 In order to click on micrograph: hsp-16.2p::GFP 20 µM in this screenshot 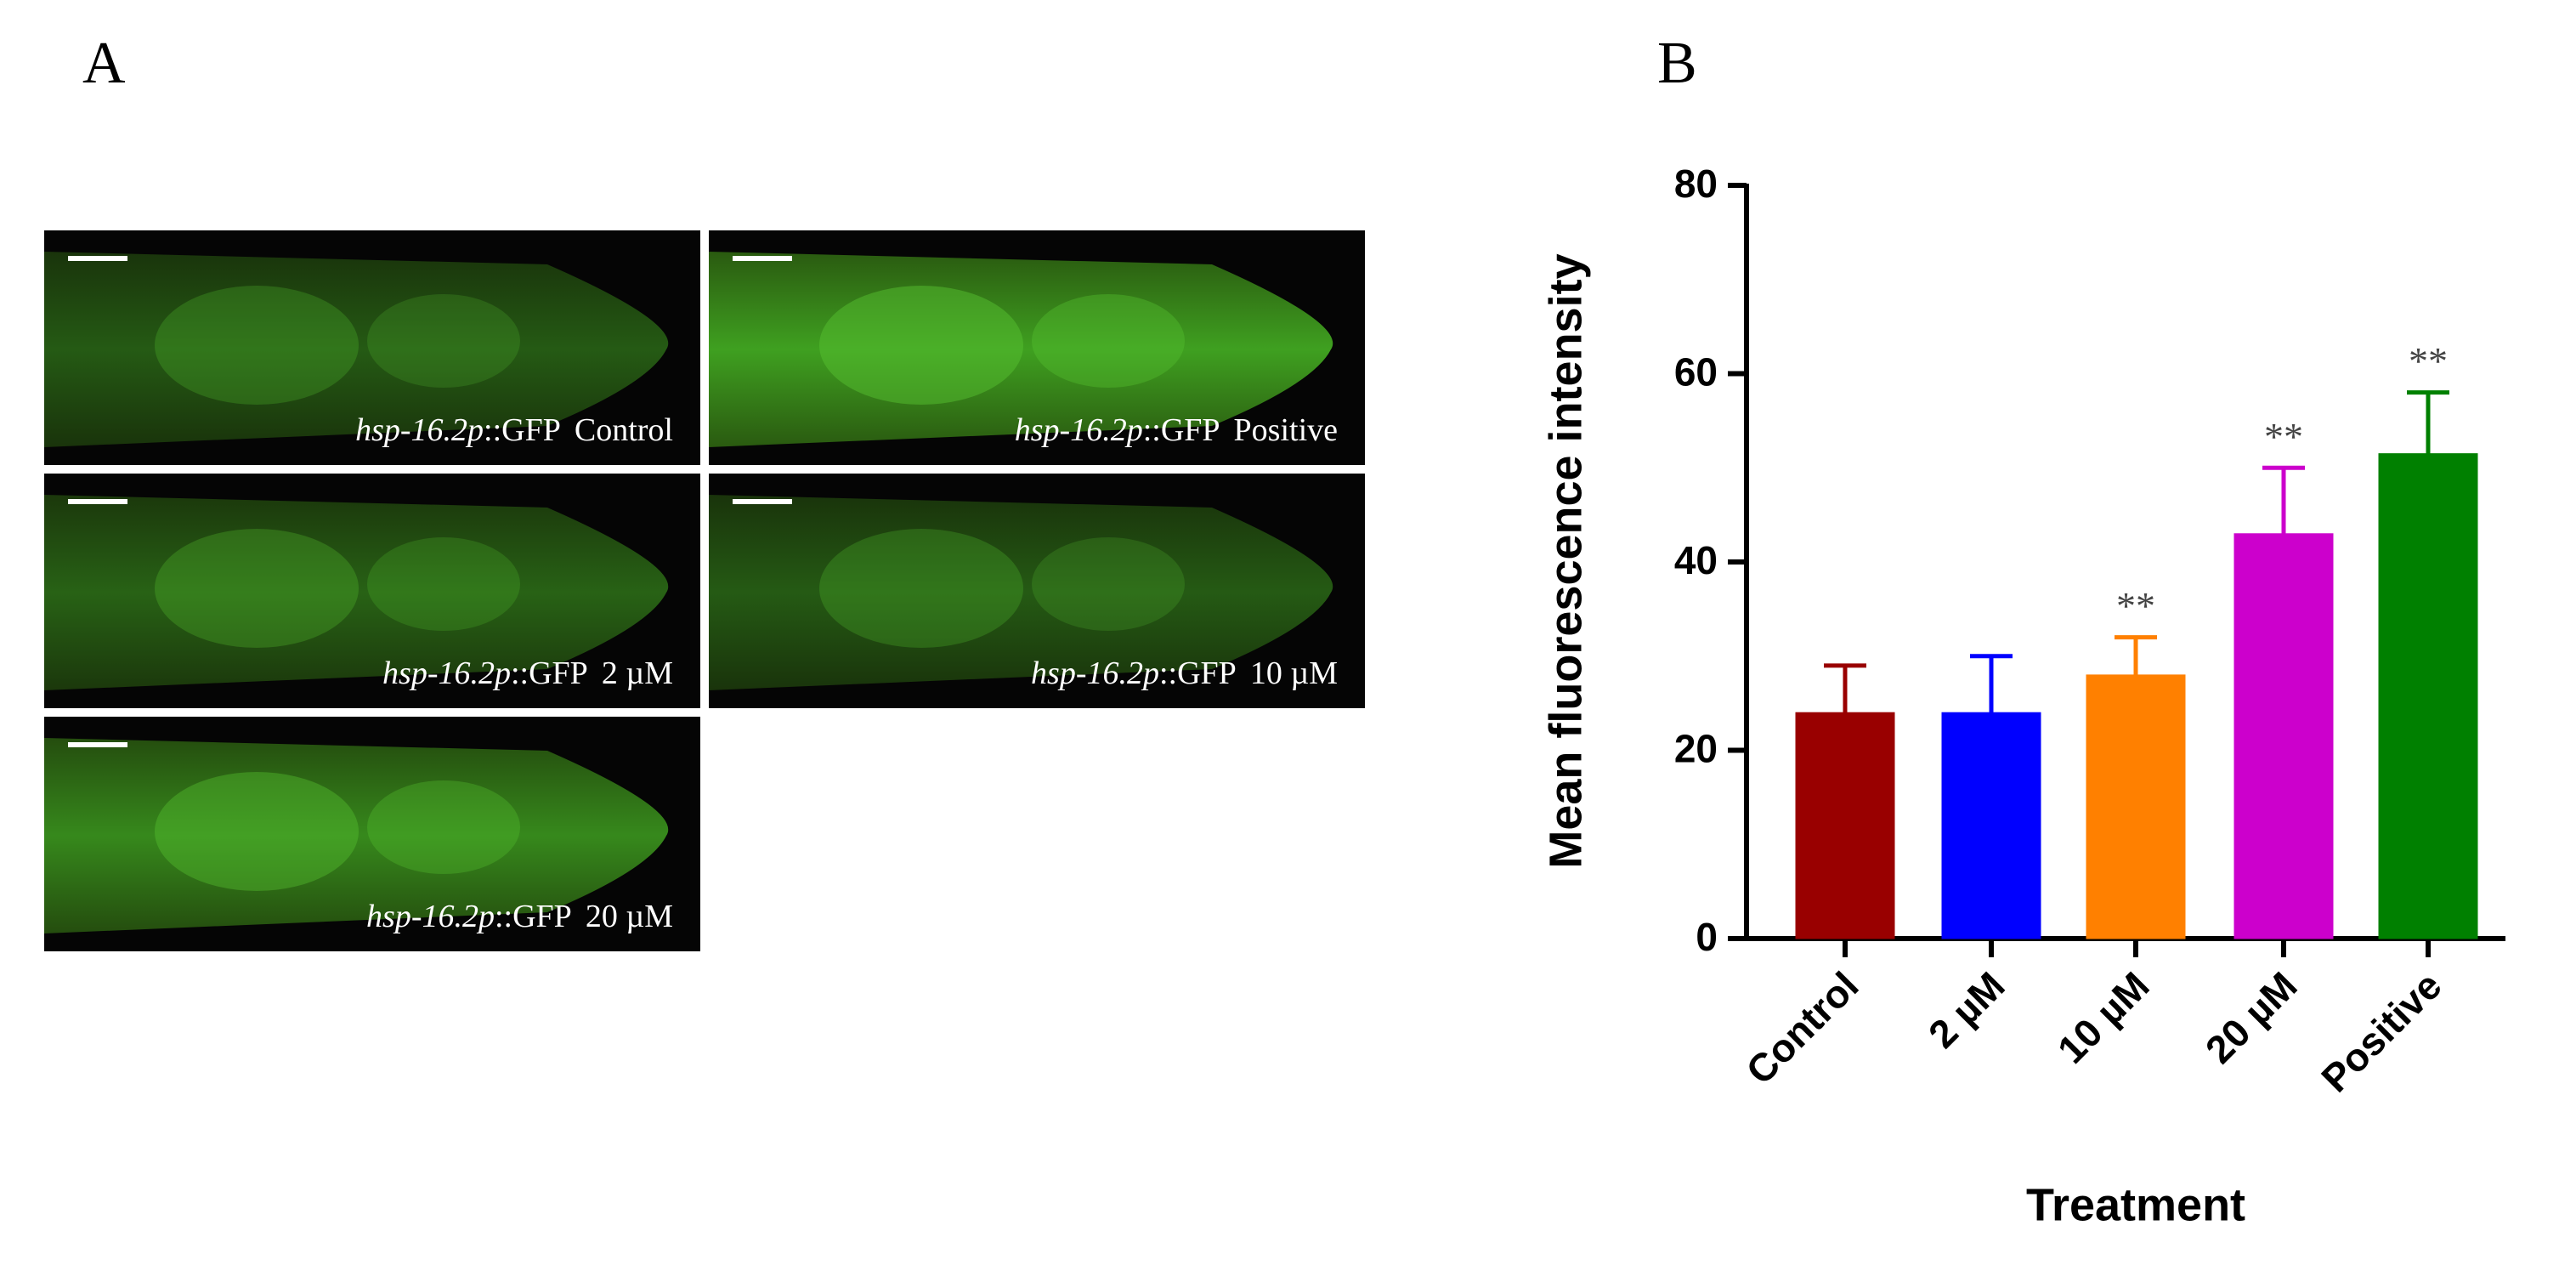, I will do `click(372, 834)`.